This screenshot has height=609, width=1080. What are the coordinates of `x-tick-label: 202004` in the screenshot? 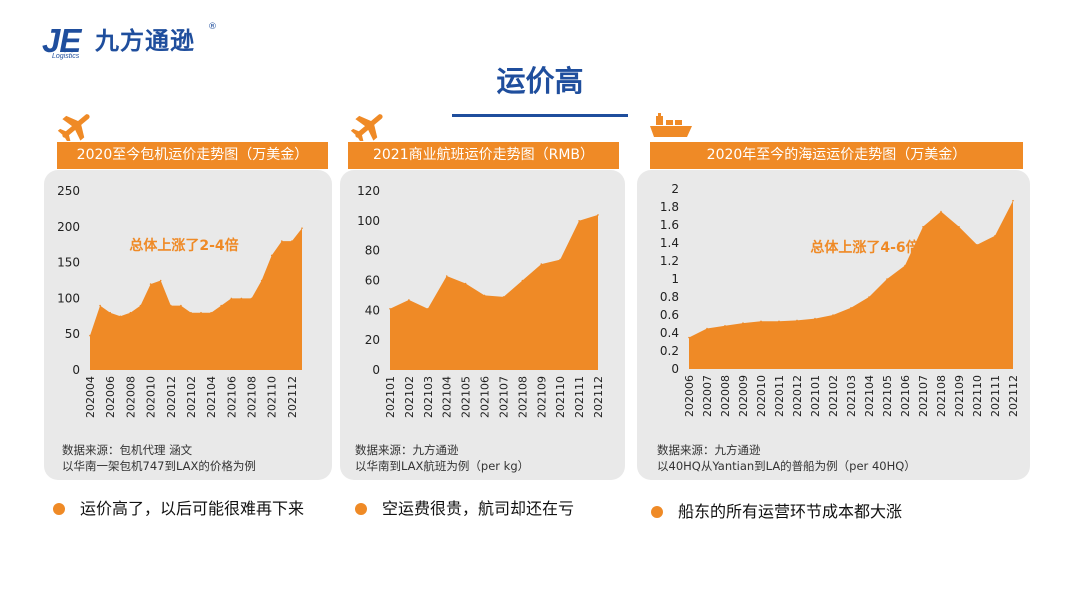 It's located at (90, 397).